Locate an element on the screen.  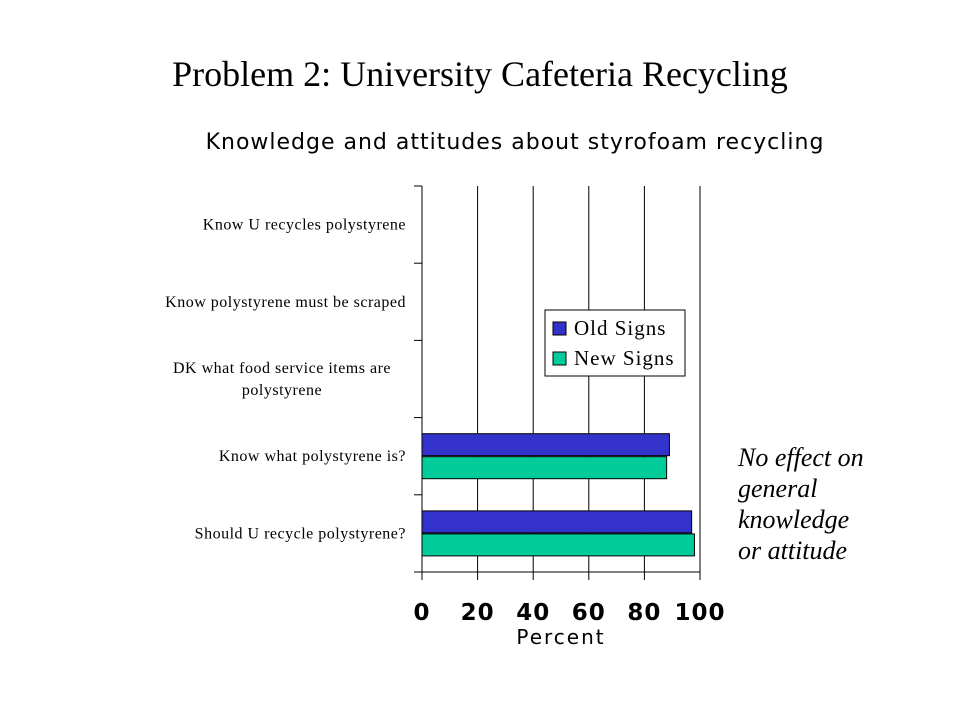
category-label: Know U recycles polystyrene is located at coordinates (304, 225).